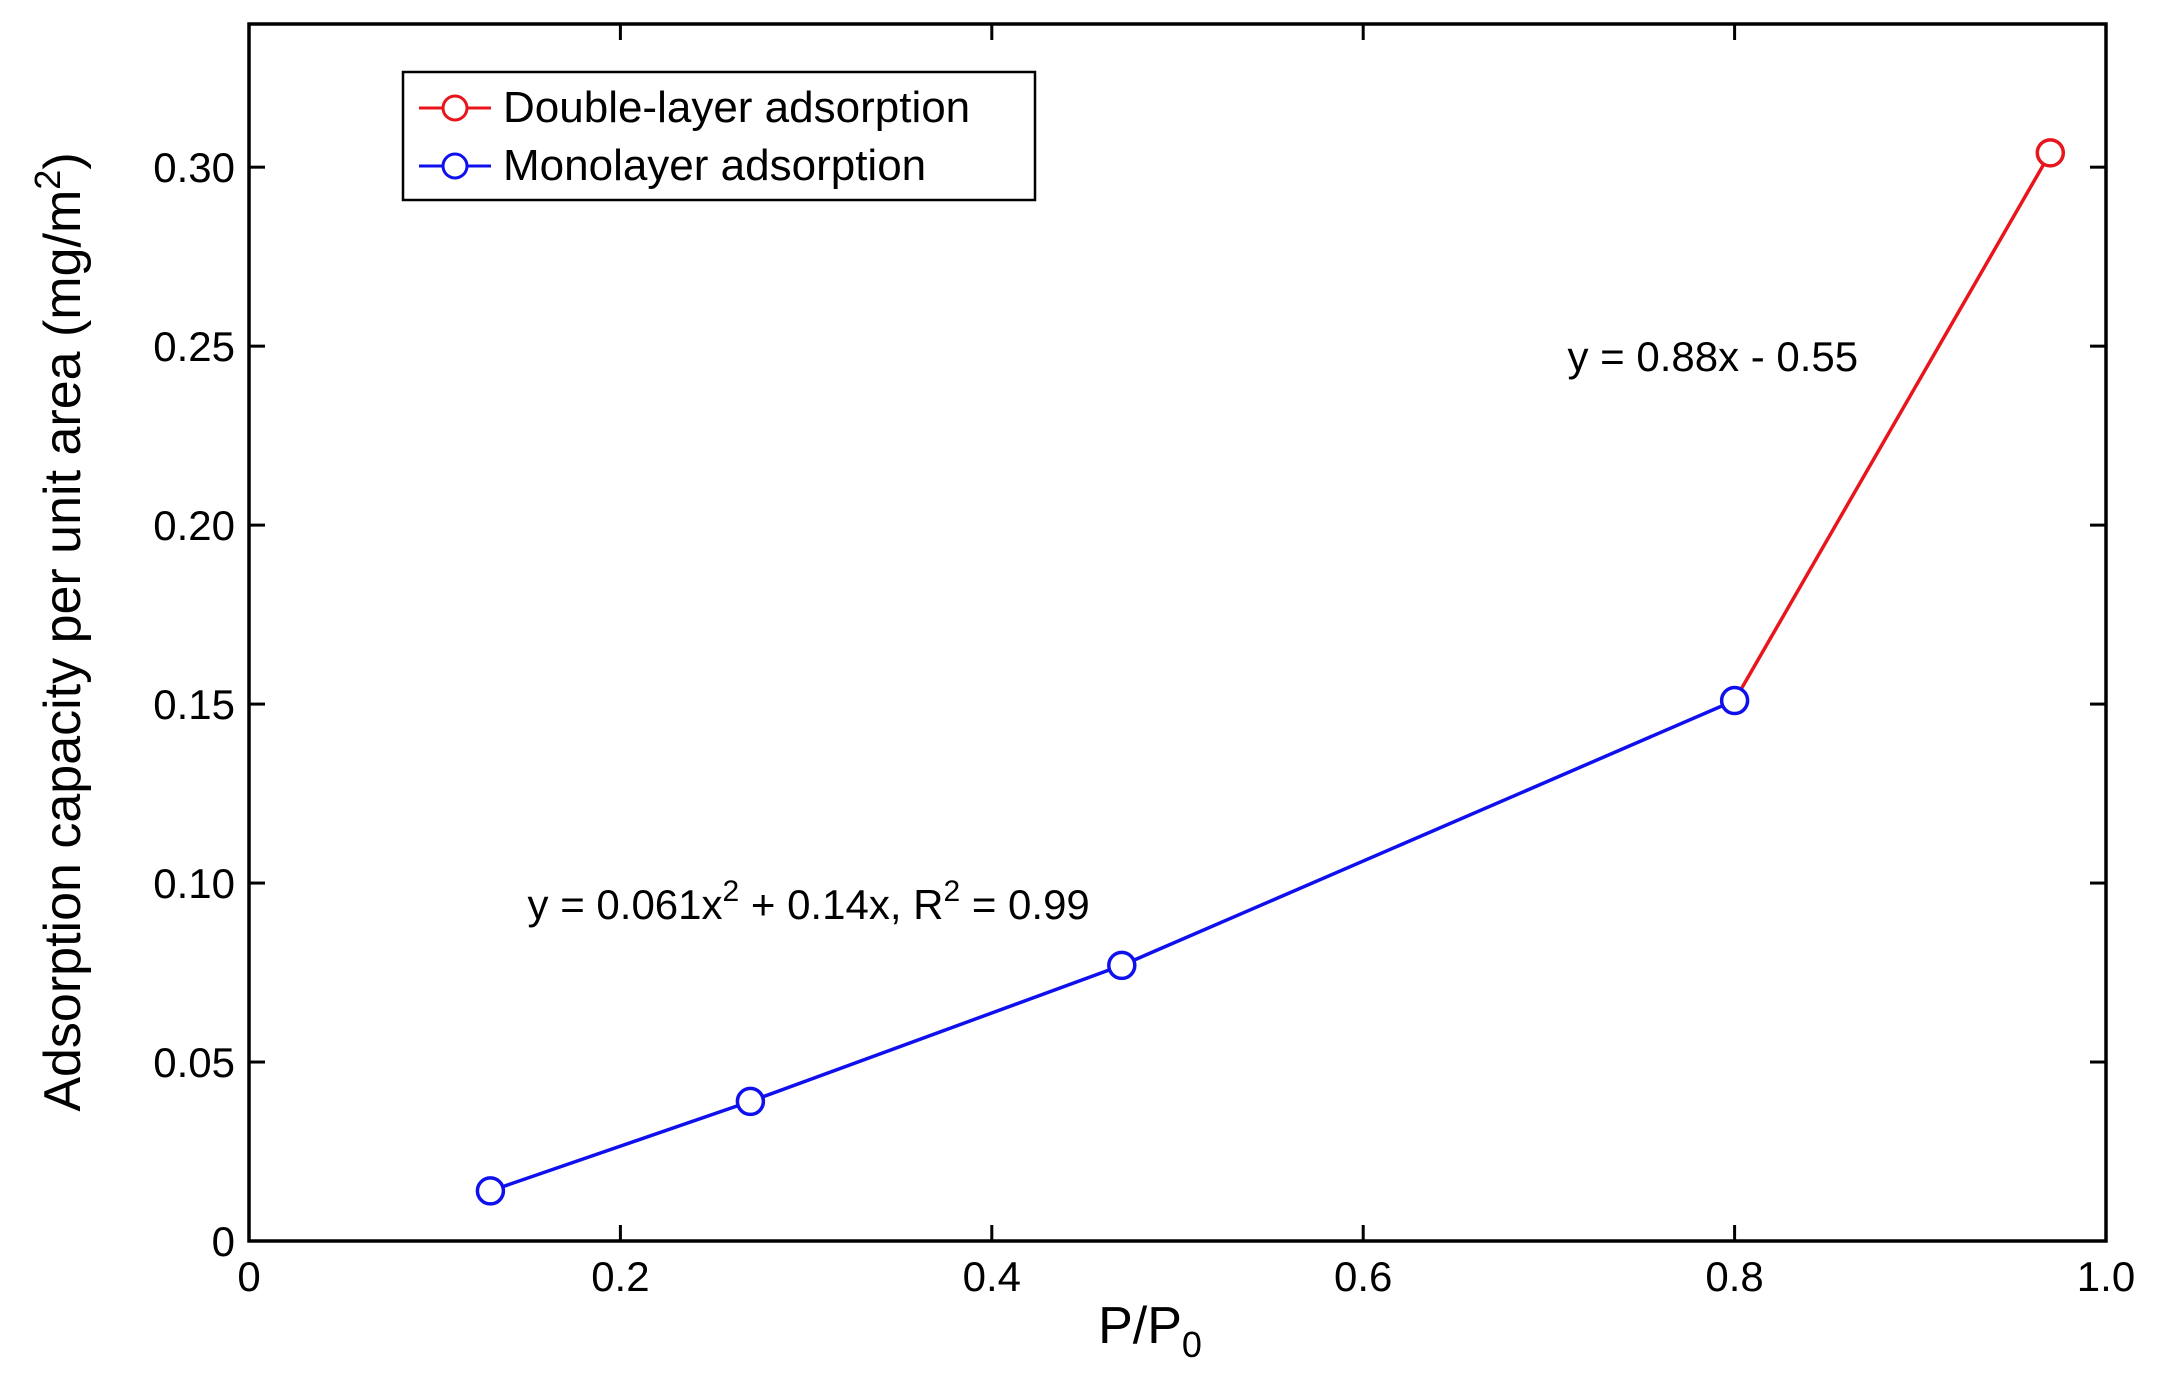 The image size is (2157, 1400). Describe the element at coordinates (620, 1276) in the screenshot. I see `x-tick-label-0-2: 0.2` at that location.